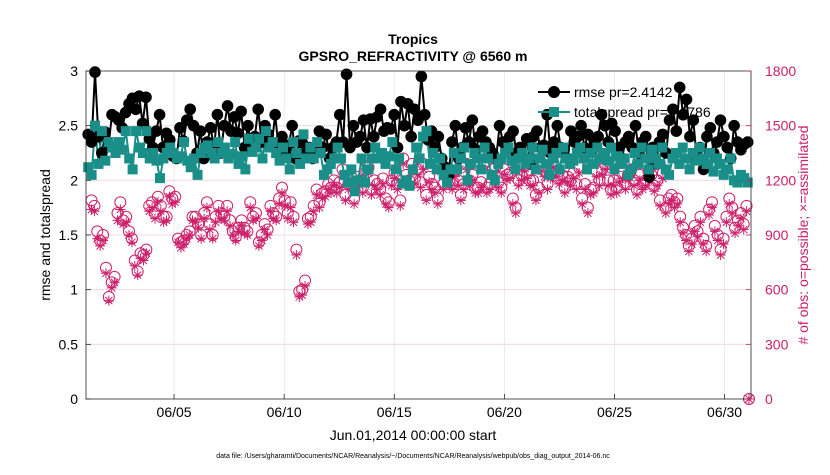  What do you see at coordinates (45, 235) in the screenshot?
I see `y-axis-left-label: rmse and totalspread` at bounding box center [45, 235].